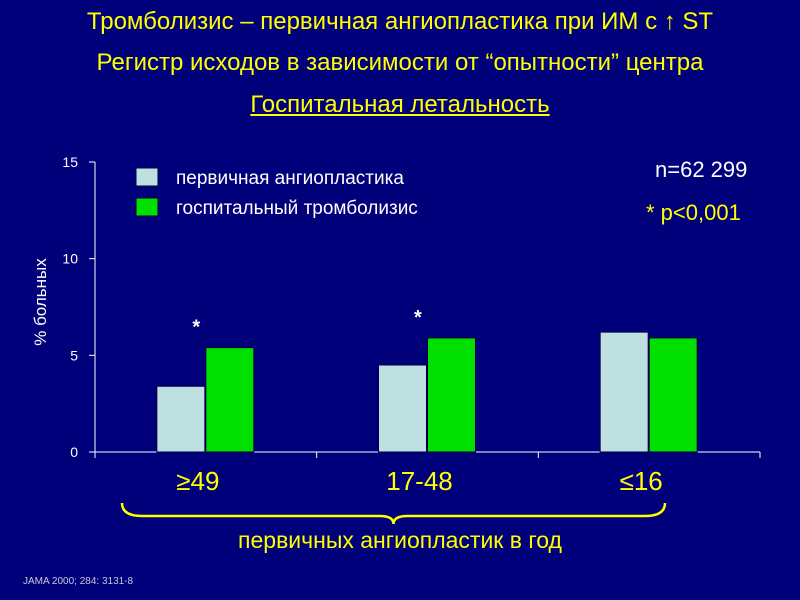  What do you see at coordinates (297, 208) in the screenshot?
I see `legend-label: госпитальный тромболизис` at bounding box center [297, 208].